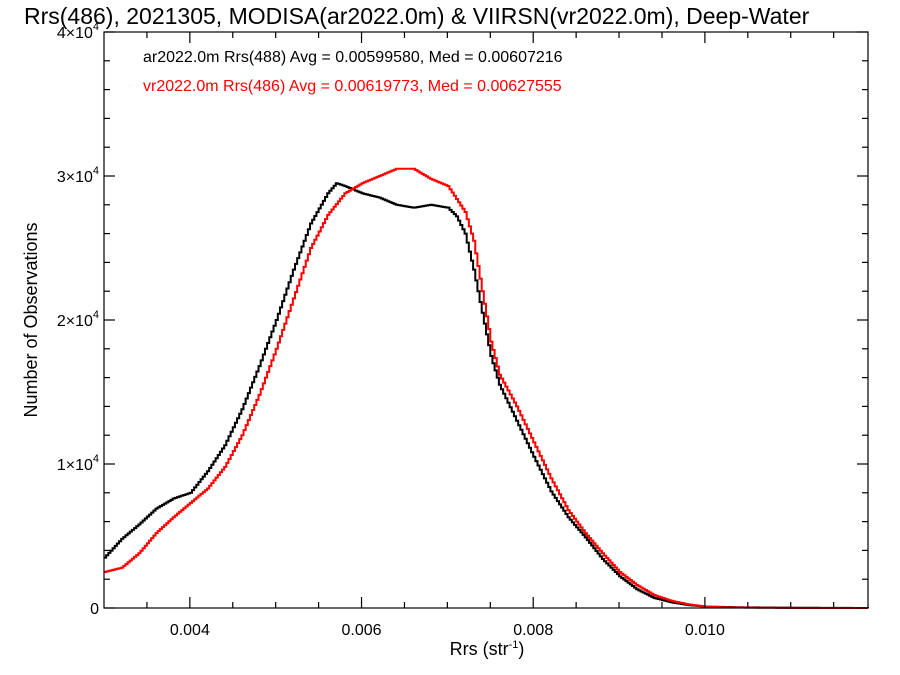 This screenshot has height=675, width=900. What do you see at coordinates (521, 649) in the screenshot?
I see `x-axis-label-close: )` at bounding box center [521, 649].